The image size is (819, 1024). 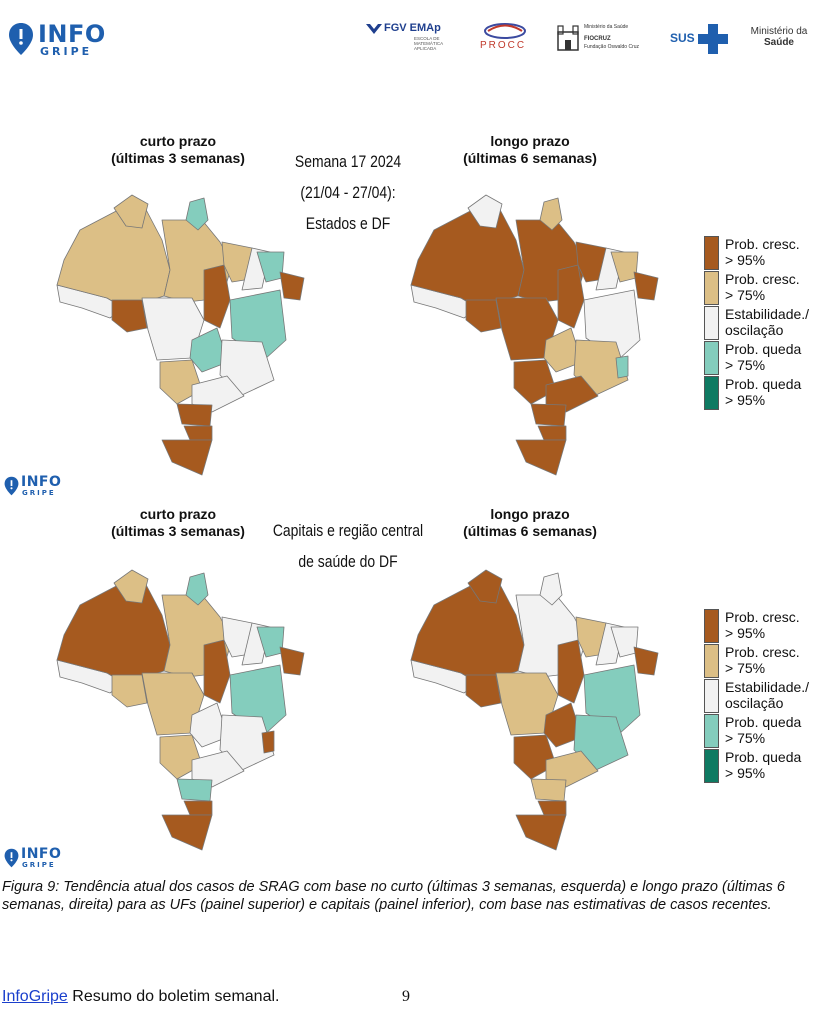 What do you see at coordinates (173, 996) in the screenshot?
I see `footer-text: Resumo do boletim semanal.` at bounding box center [173, 996].